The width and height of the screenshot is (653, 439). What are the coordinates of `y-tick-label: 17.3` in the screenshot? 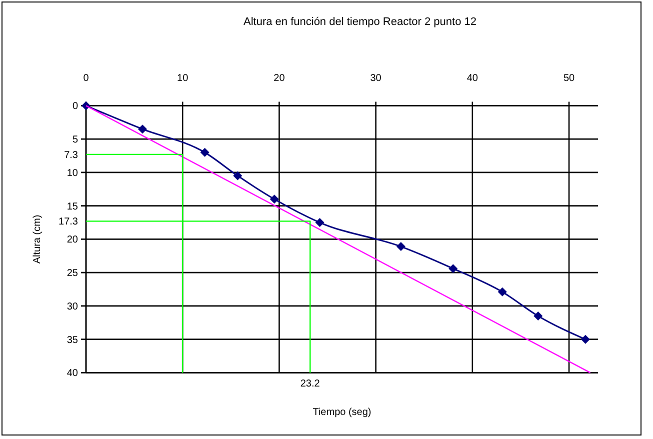 It's located at (68, 222).